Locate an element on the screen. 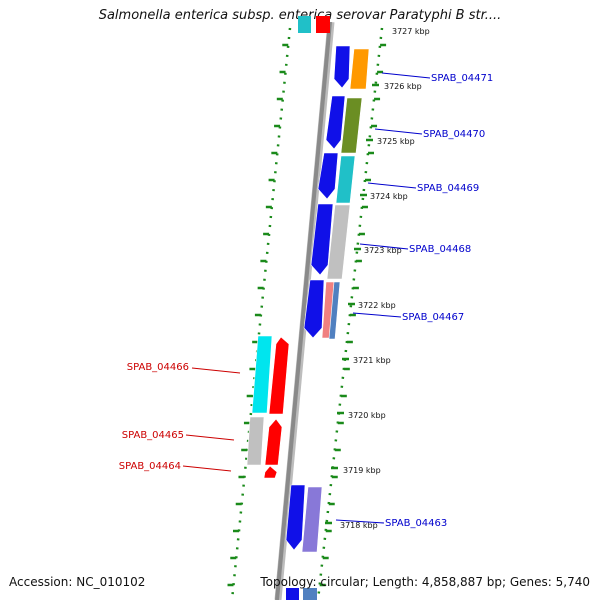 The height and width of the screenshot is (600, 600). backbone is located at coordinates (304, 310).